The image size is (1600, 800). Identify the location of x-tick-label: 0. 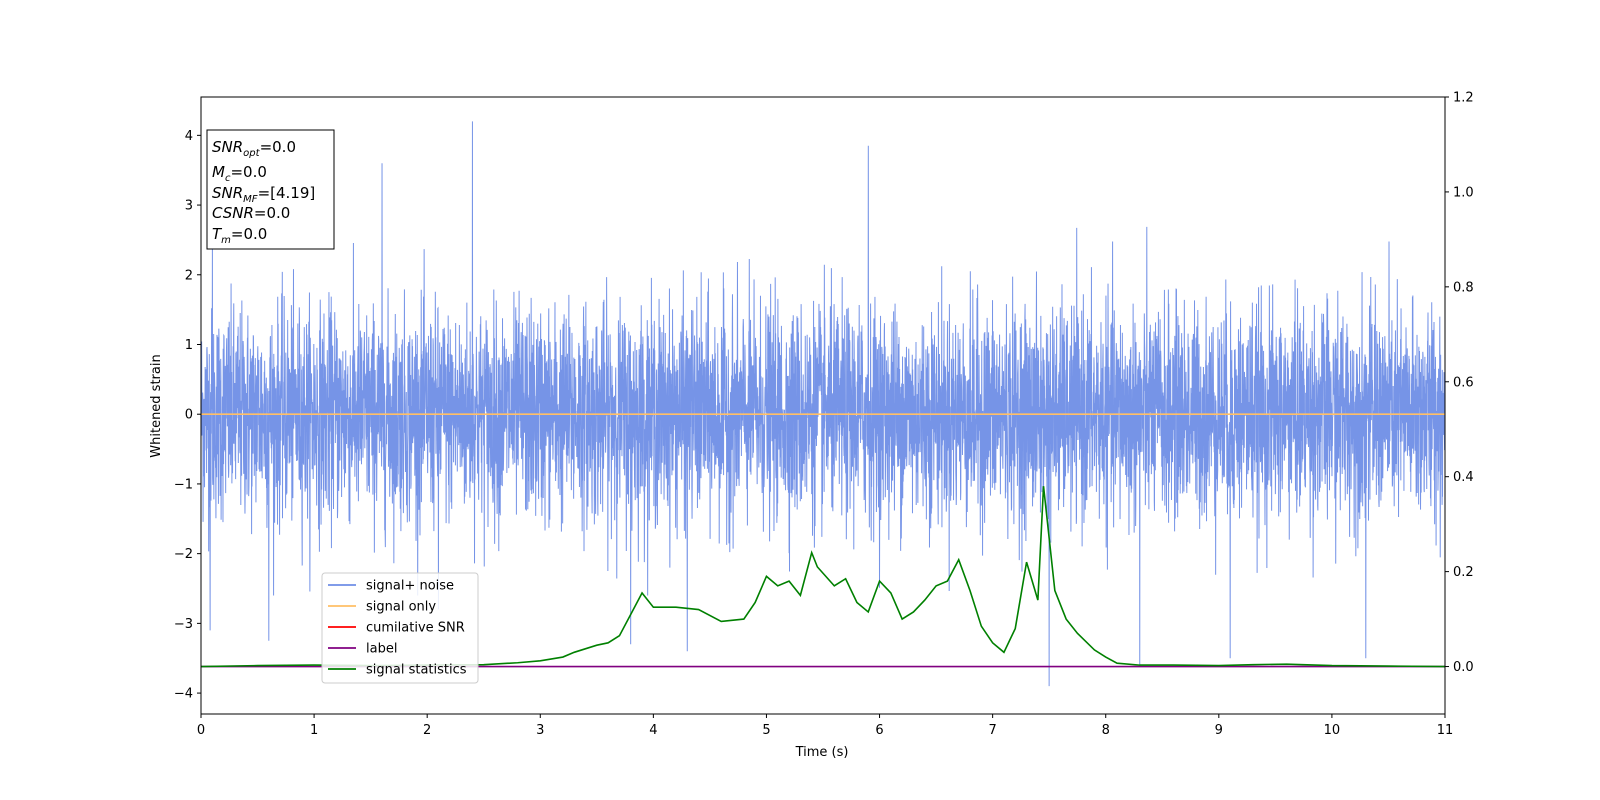
(201, 730).